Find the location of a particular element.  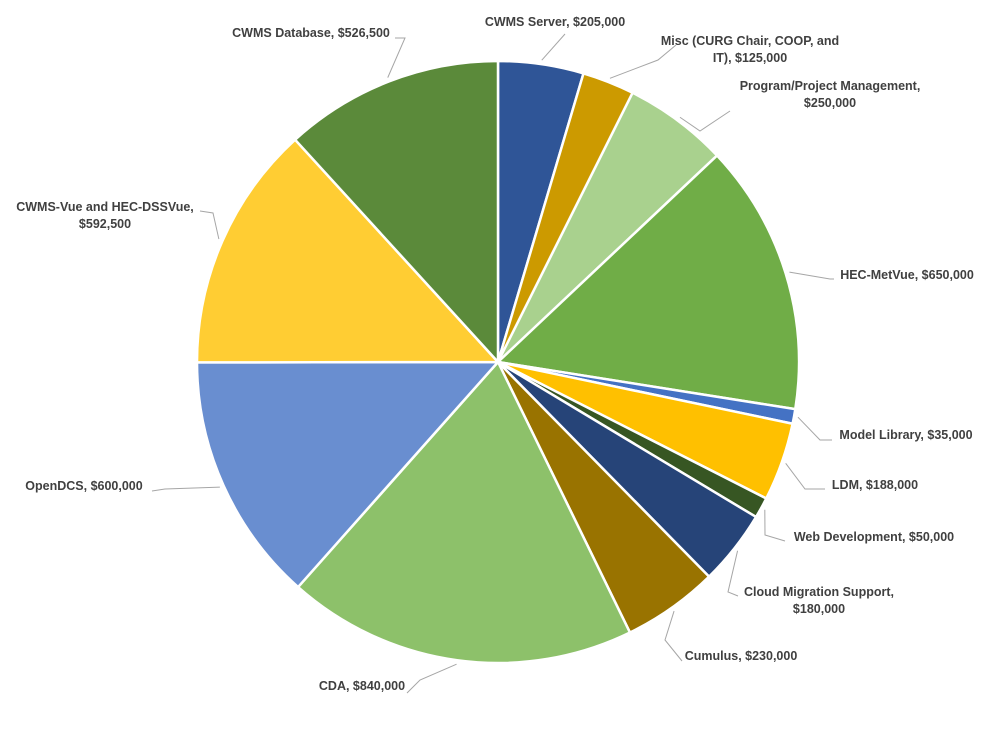

slice-label: Cloud Migration Support, $180,000 is located at coordinates (819, 600).